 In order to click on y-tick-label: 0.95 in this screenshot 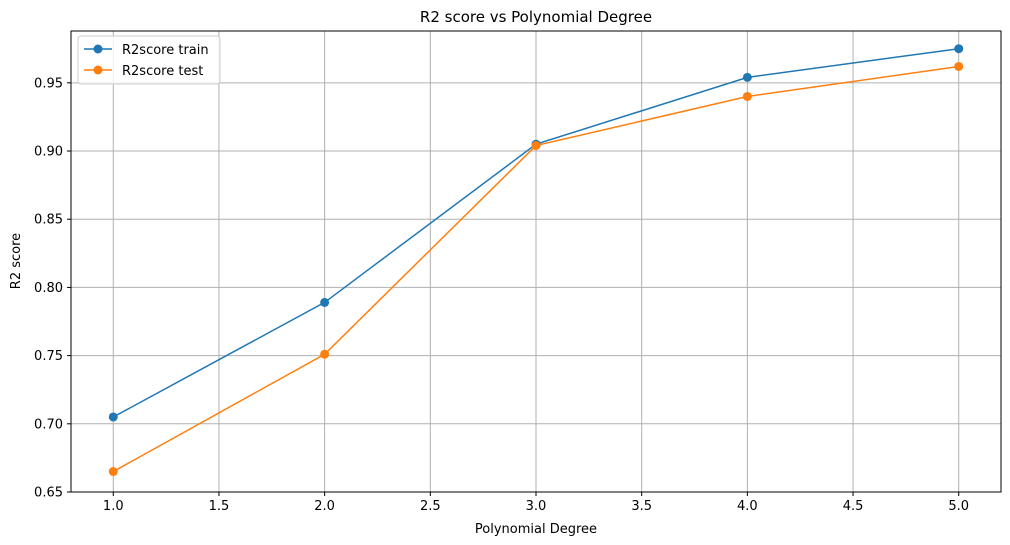, I will do `click(48, 83)`.